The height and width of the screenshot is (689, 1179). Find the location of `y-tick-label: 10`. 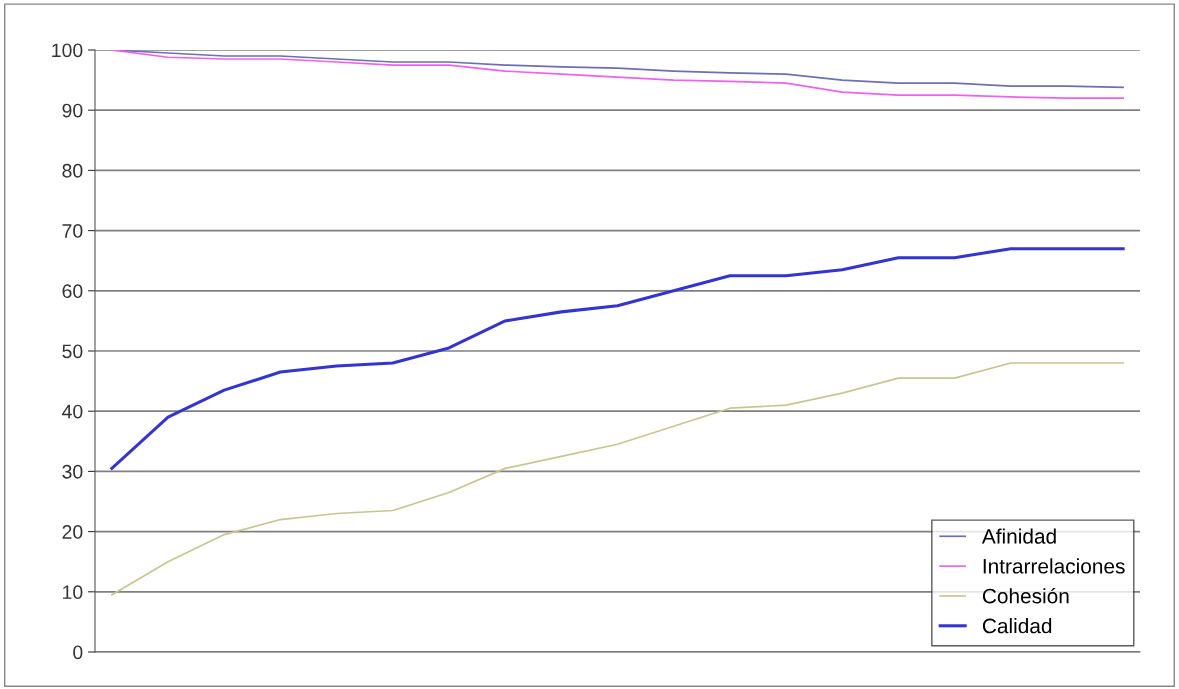

y-tick-label: 10 is located at coordinates (73, 592).